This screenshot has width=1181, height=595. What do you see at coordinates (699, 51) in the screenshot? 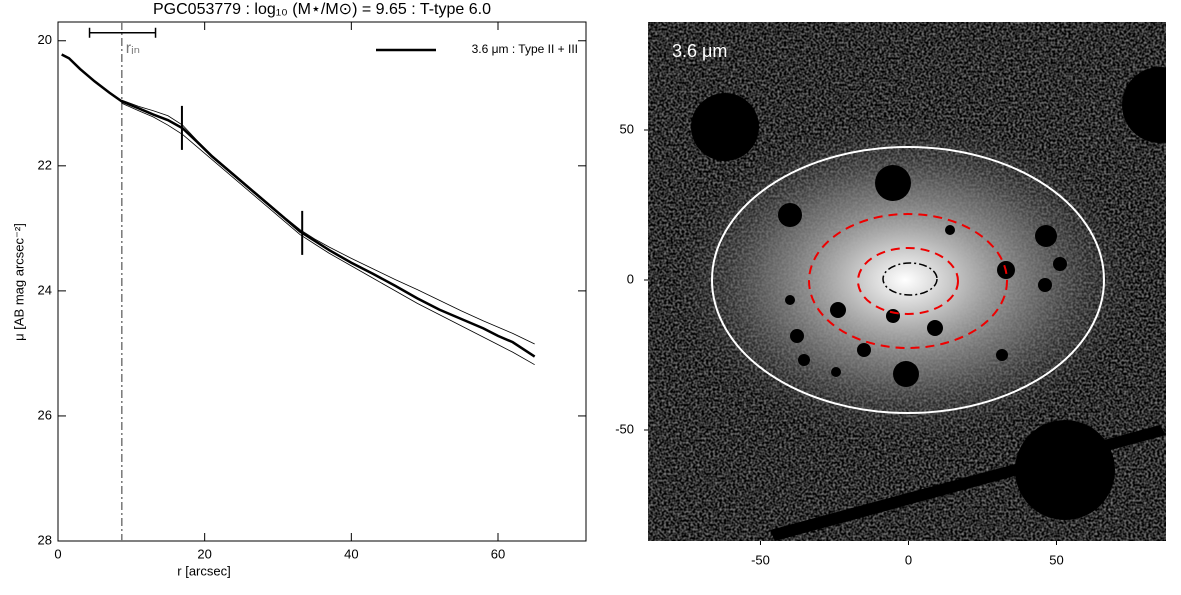
I see `band-label: 3.6 μm` at bounding box center [699, 51].